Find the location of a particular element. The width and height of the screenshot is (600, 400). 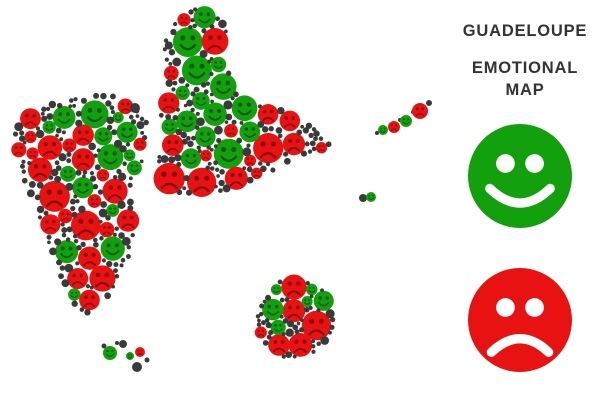

island-marie-galante is located at coordinates (295, 316).